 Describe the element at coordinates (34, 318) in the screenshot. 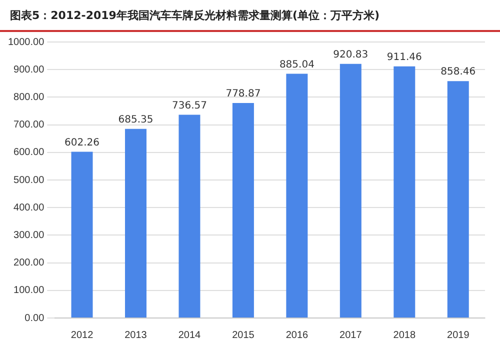

I see `y-tick-label: 0.00` at that location.